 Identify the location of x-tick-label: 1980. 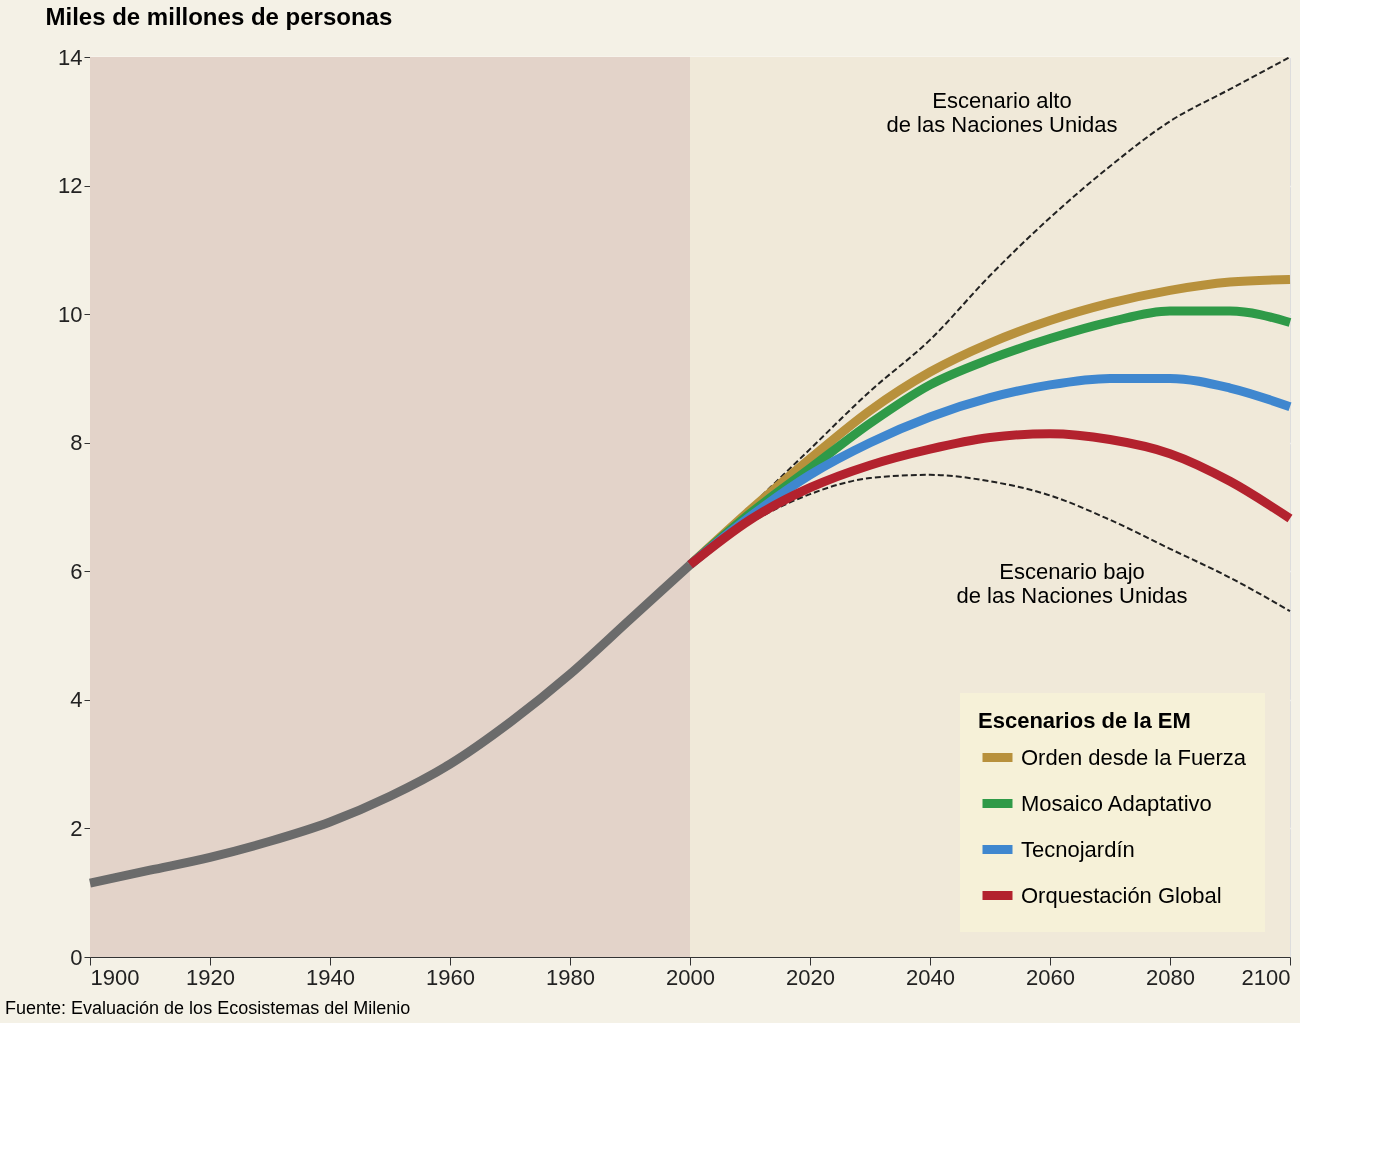
(570, 977).